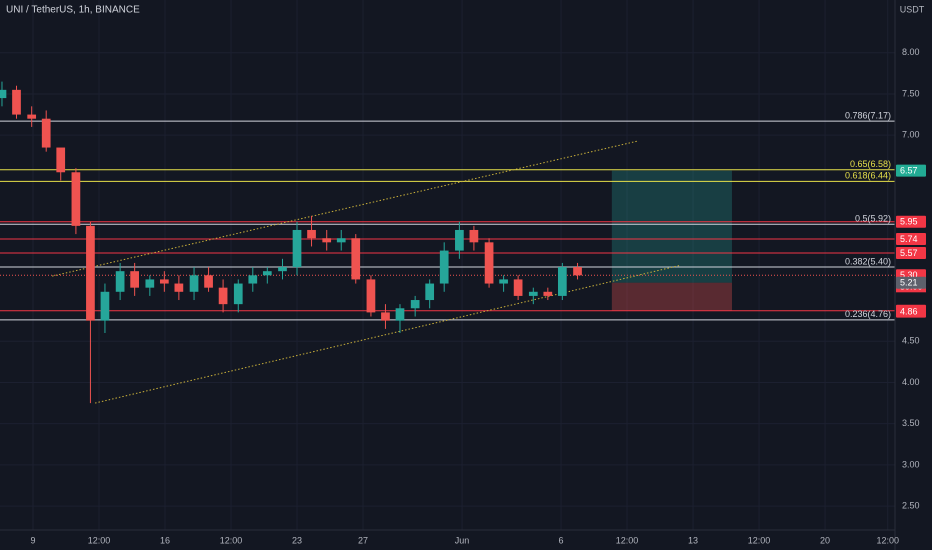 Image resolution: width=932 pixels, height=550 pixels. What do you see at coordinates (462, 540) in the screenshot?
I see `x-tick-label: Jun` at bounding box center [462, 540].